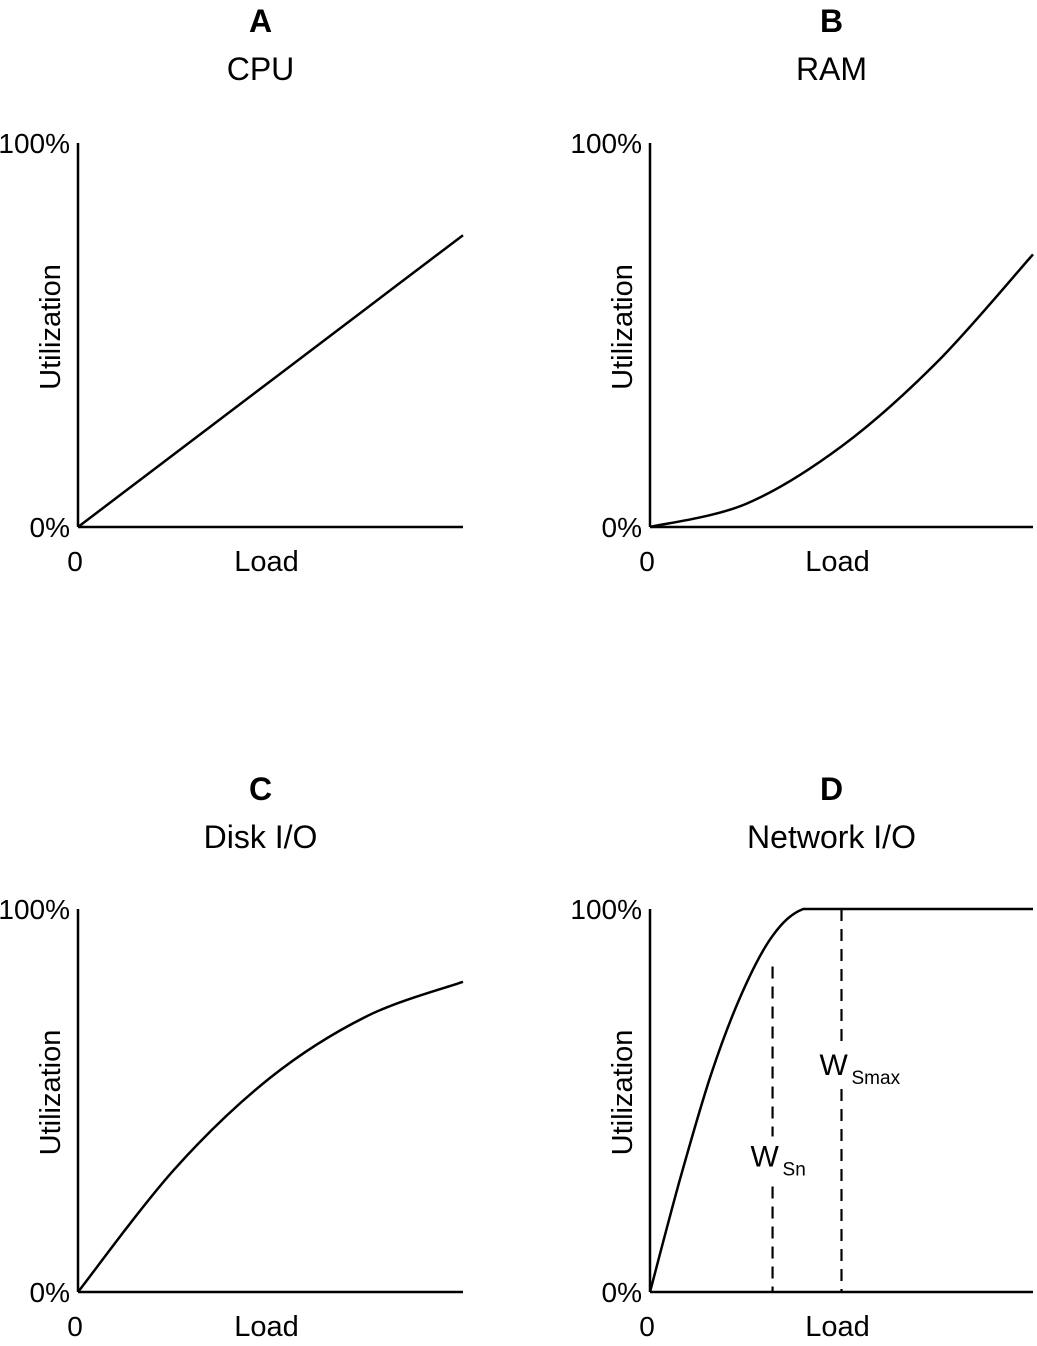 The height and width of the screenshot is (1346, 1037). What do you see at coordinates (270, 381) in the screenshot?
I see `series-line-a` at bounding box center [270, 381].